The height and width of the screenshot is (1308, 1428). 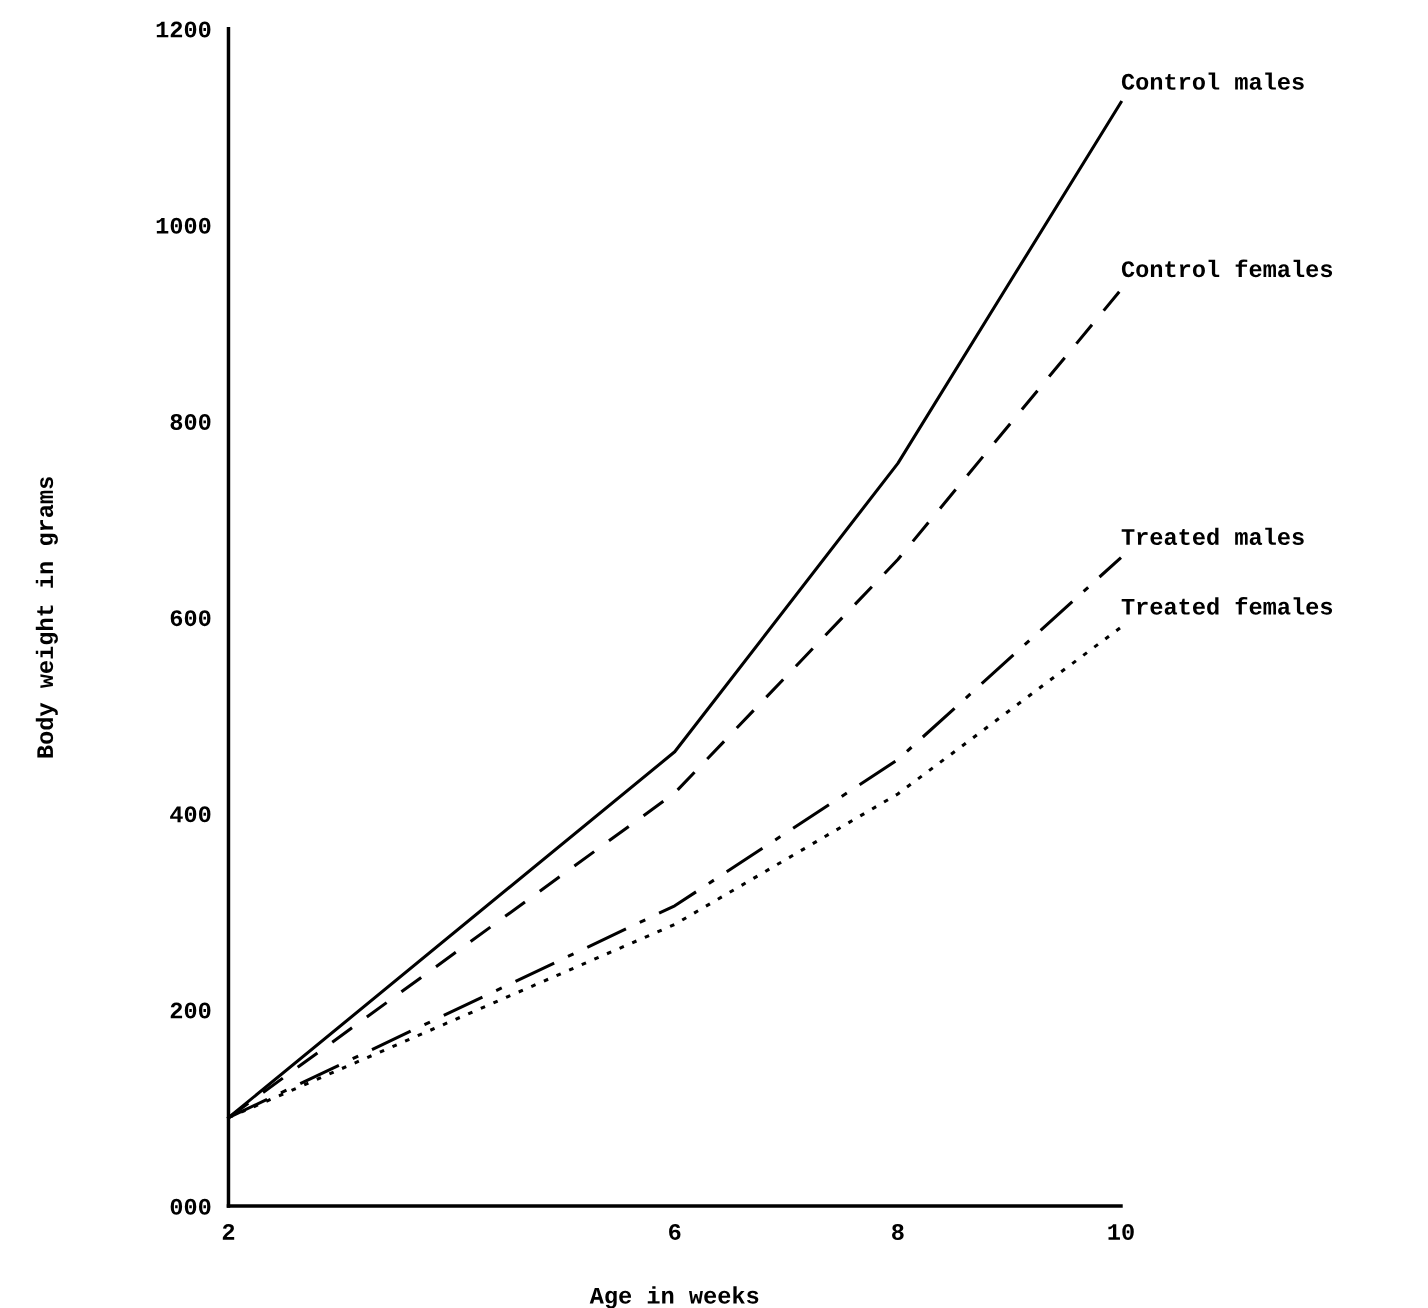 I want to click on x-tick-label: 10, so click(x=1121, y=1231).